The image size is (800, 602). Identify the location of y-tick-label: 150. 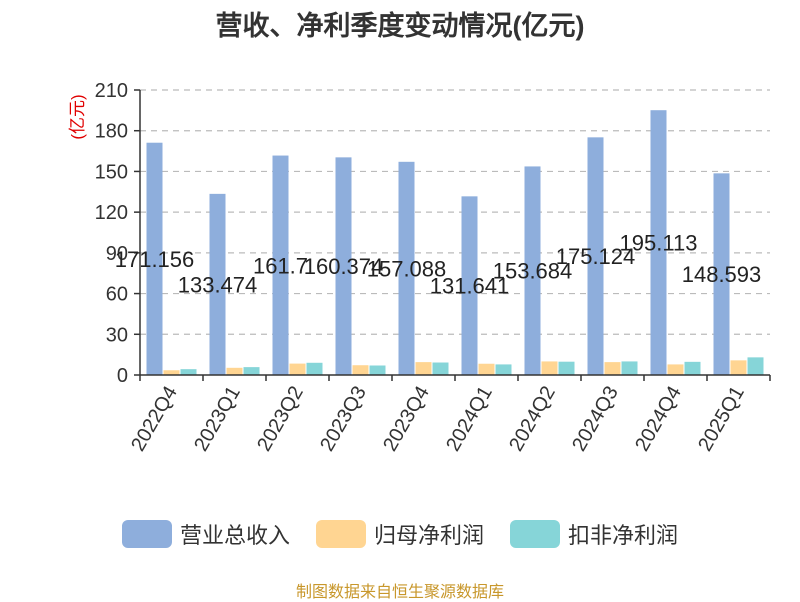
(111, 172).